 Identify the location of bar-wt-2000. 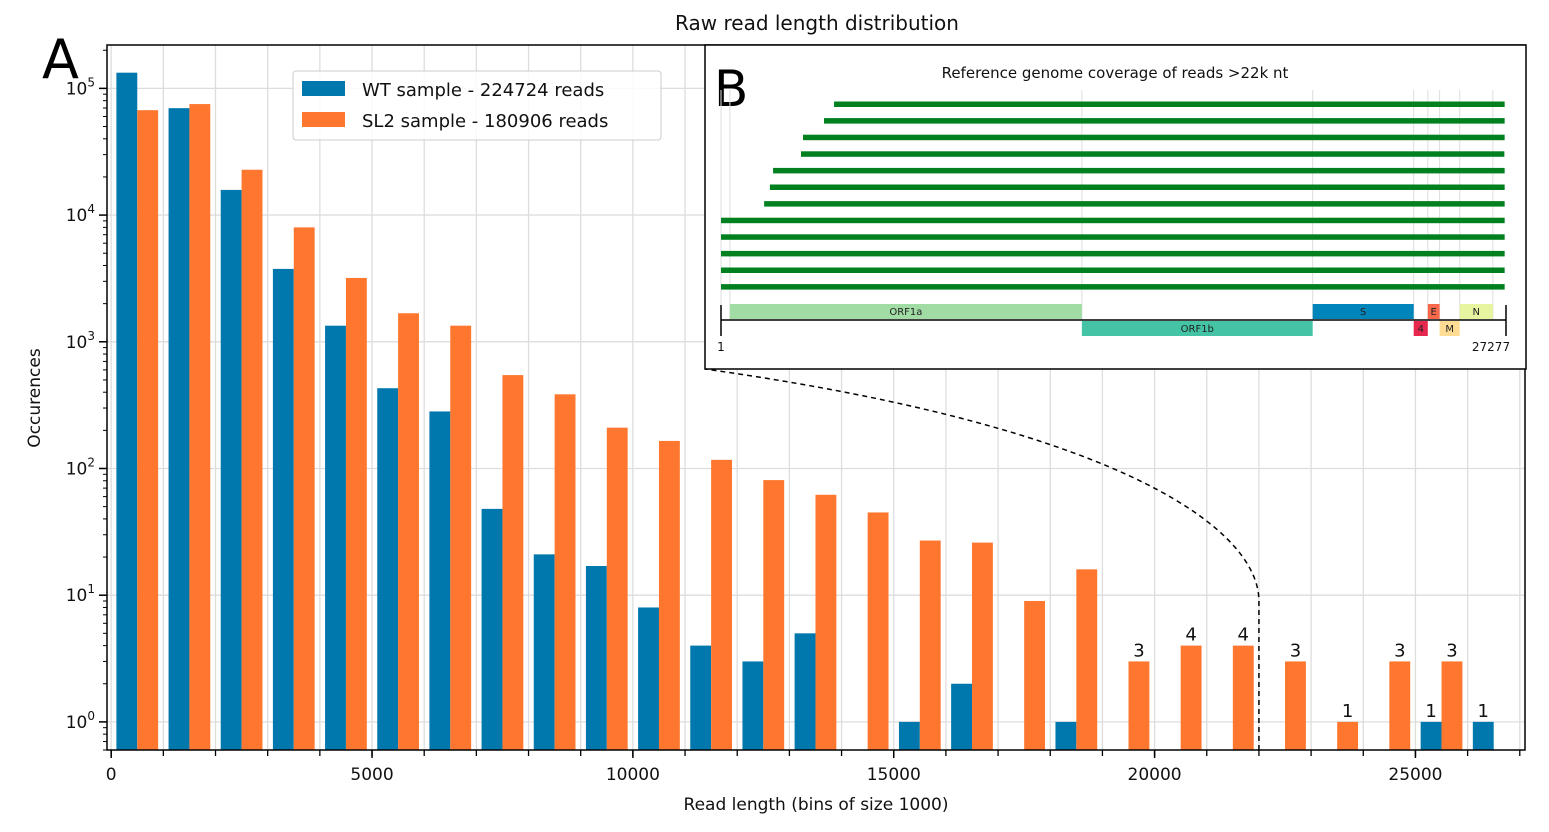
(231, 469).